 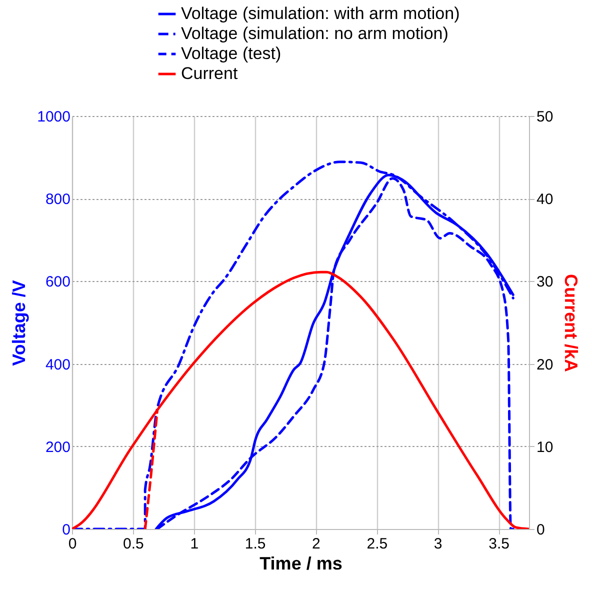 I want to click on x-tick-label: 3, so click(x=438, y=544).